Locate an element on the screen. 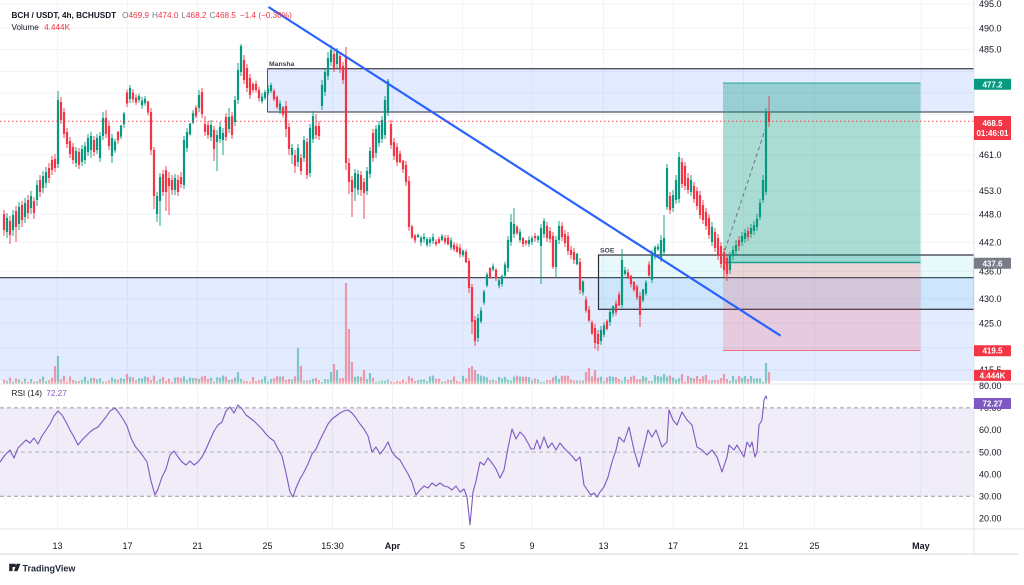 This screenshot has height=585, width=1024. svg-text: 468.5 is located at coordinates (992, 123).